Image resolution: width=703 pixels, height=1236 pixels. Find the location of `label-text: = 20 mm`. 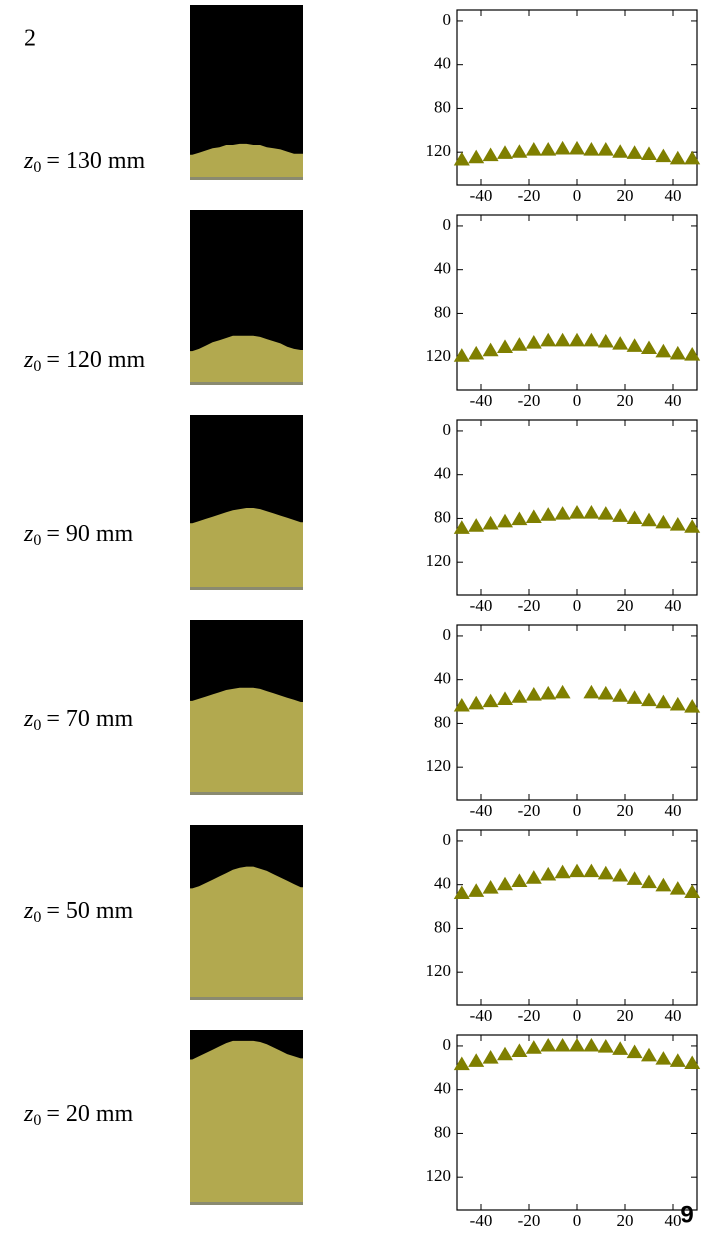

label-text: = 20 mm is located at coordinates (89, 1114).